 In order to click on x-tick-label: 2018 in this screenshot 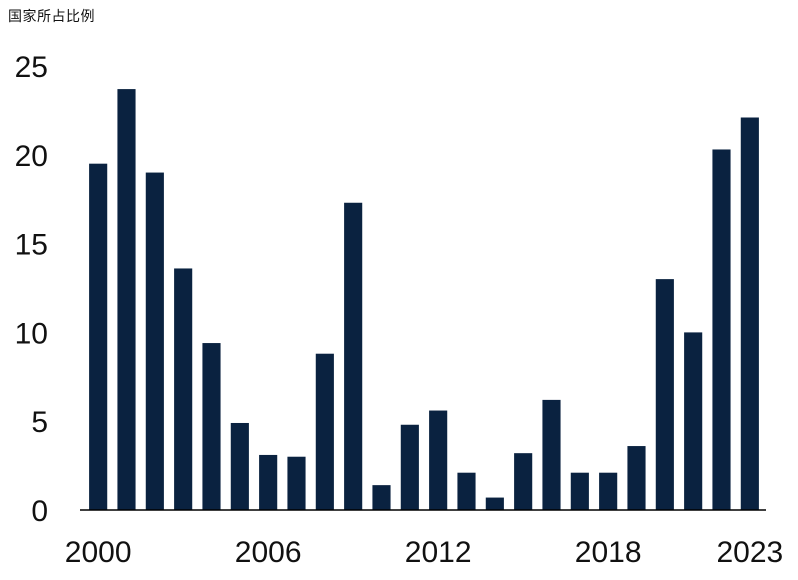, I will do `click(608, 552)`.